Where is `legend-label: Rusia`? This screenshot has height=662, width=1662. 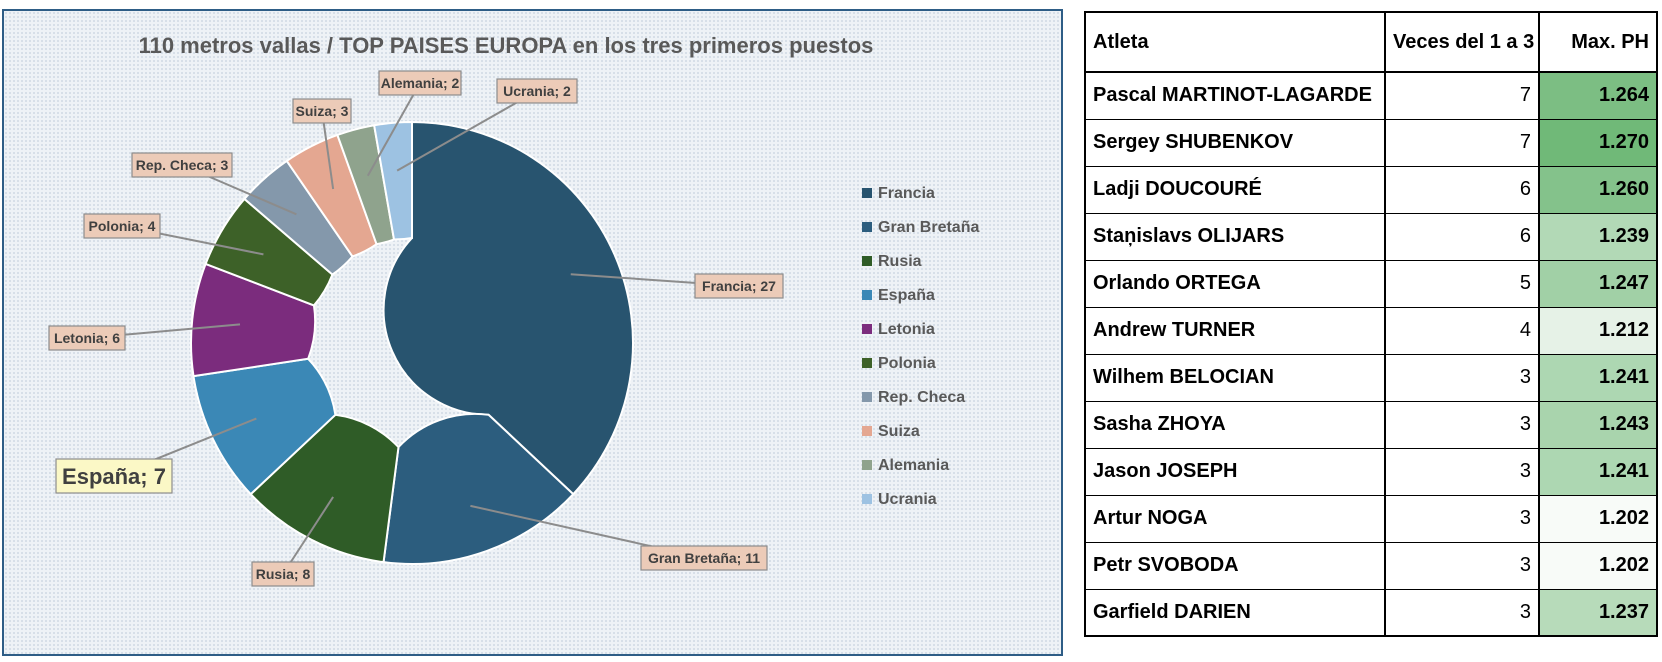 legend-label: Rusia is located at coordinates (900, 261).